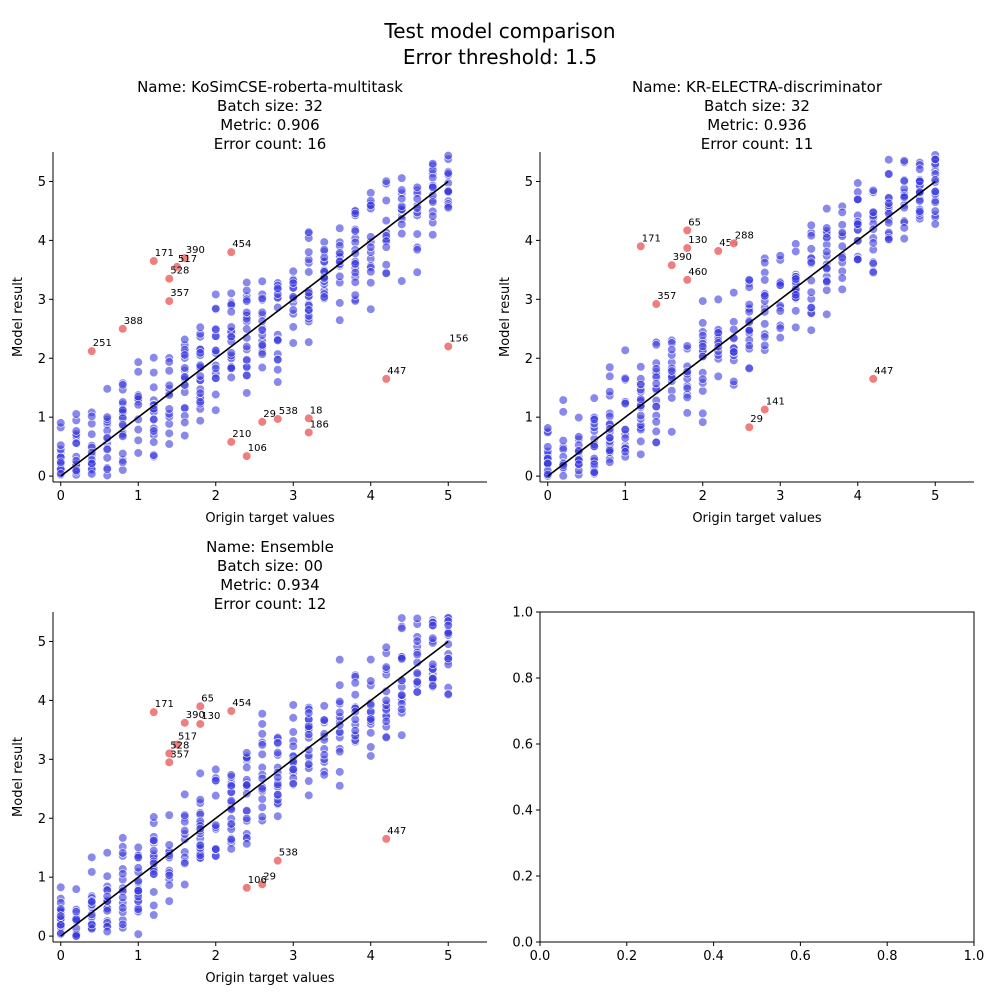 This screenshot has width=1000, height=1000. Describe the element at coordinates (269, 125) in the screenshot. I see `subplot-title-line: Metric: 0.906` at that location.